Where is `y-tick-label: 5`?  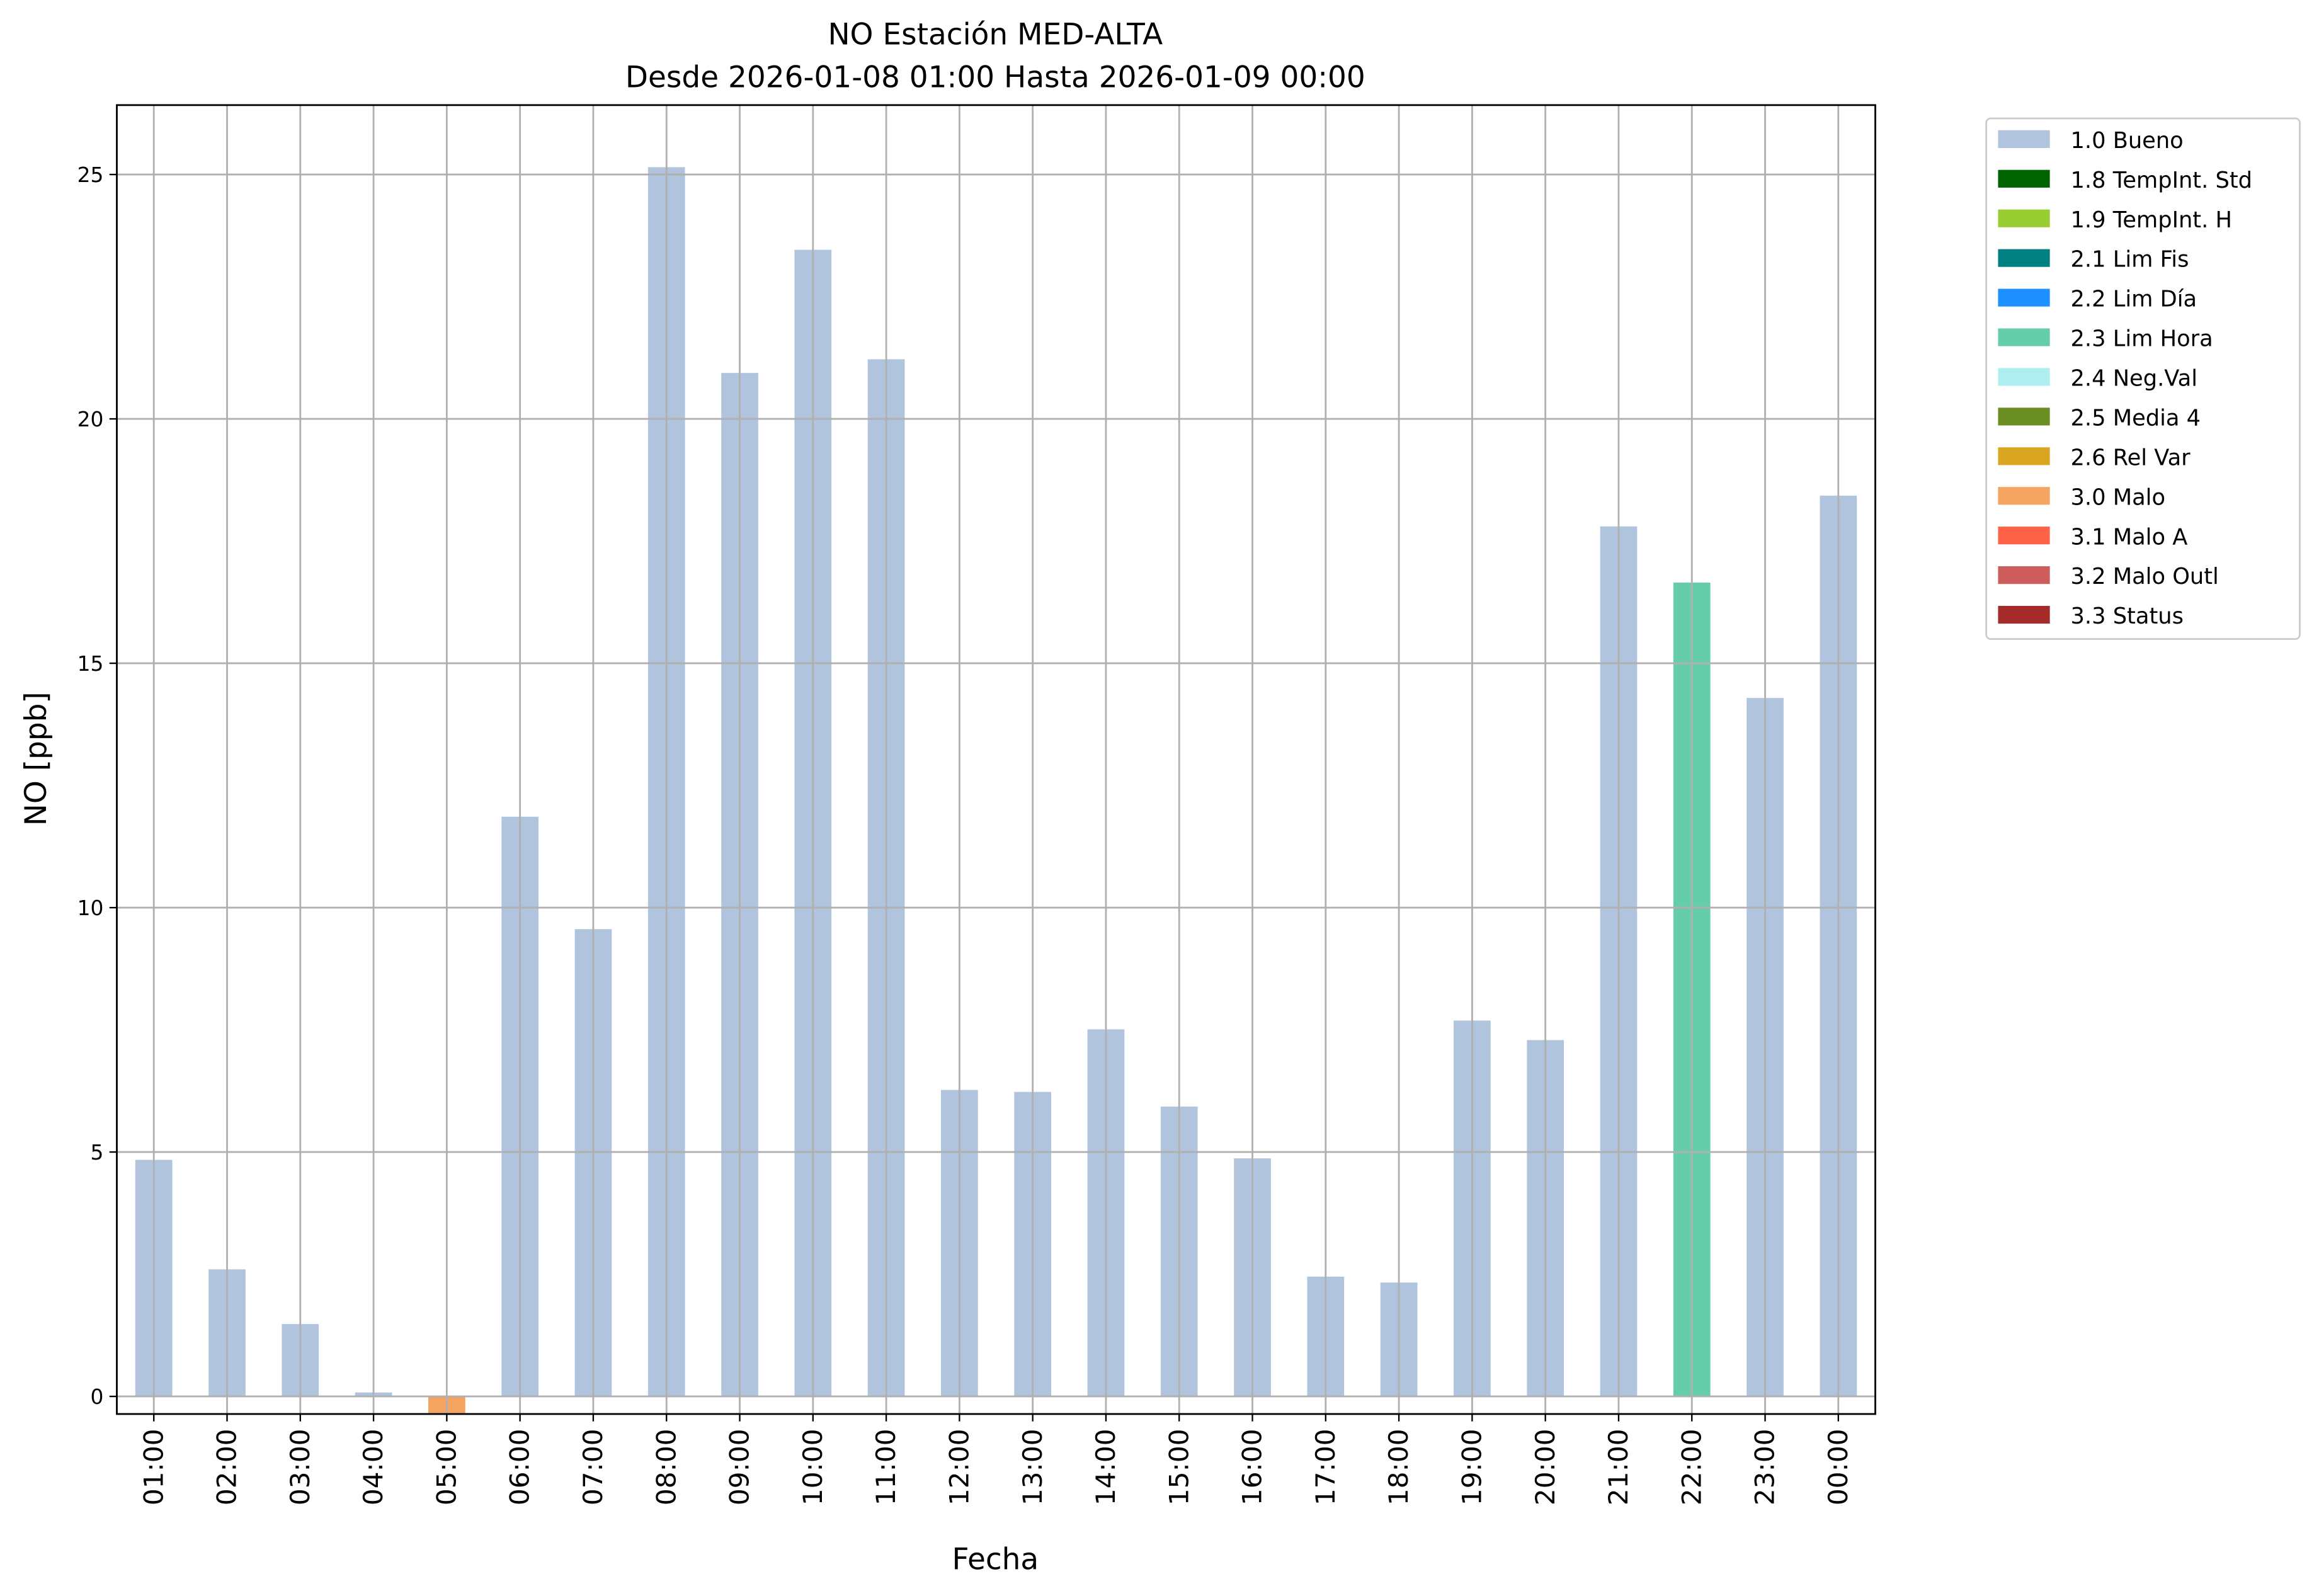
y-tick-label: 5 is located at coordinates (96, 1152).